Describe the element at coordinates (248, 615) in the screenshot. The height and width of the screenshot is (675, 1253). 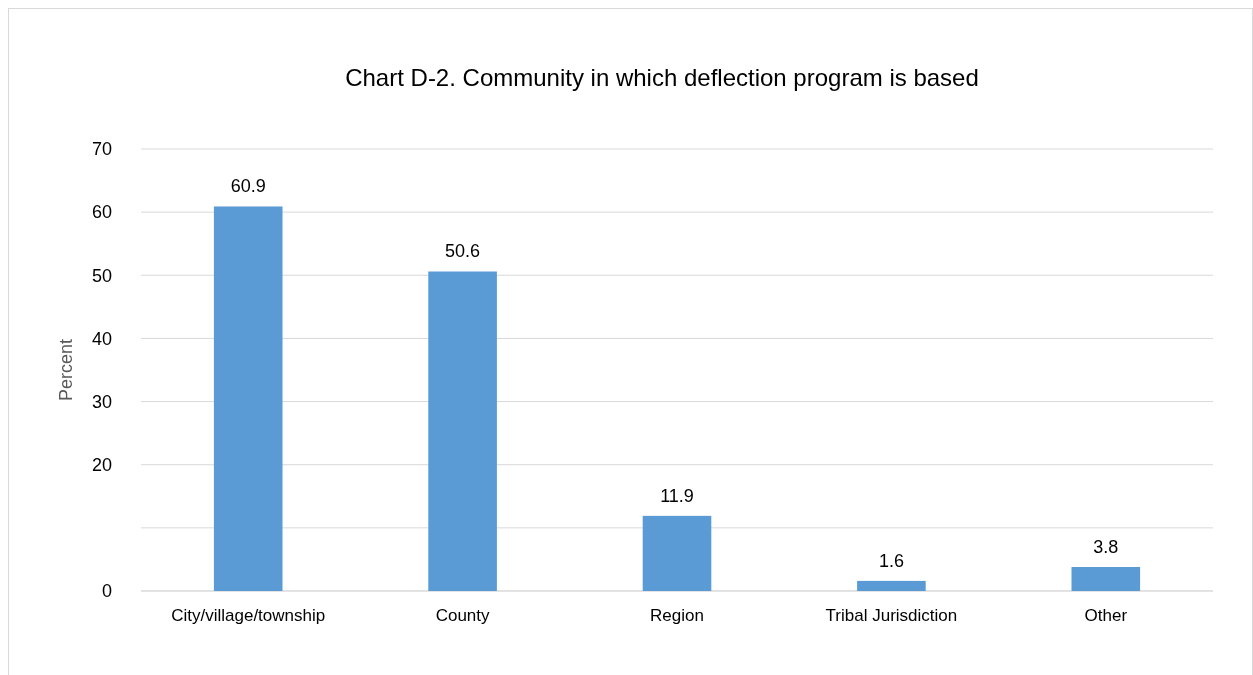
I see `x-tick-label: City/village/township` at that location.